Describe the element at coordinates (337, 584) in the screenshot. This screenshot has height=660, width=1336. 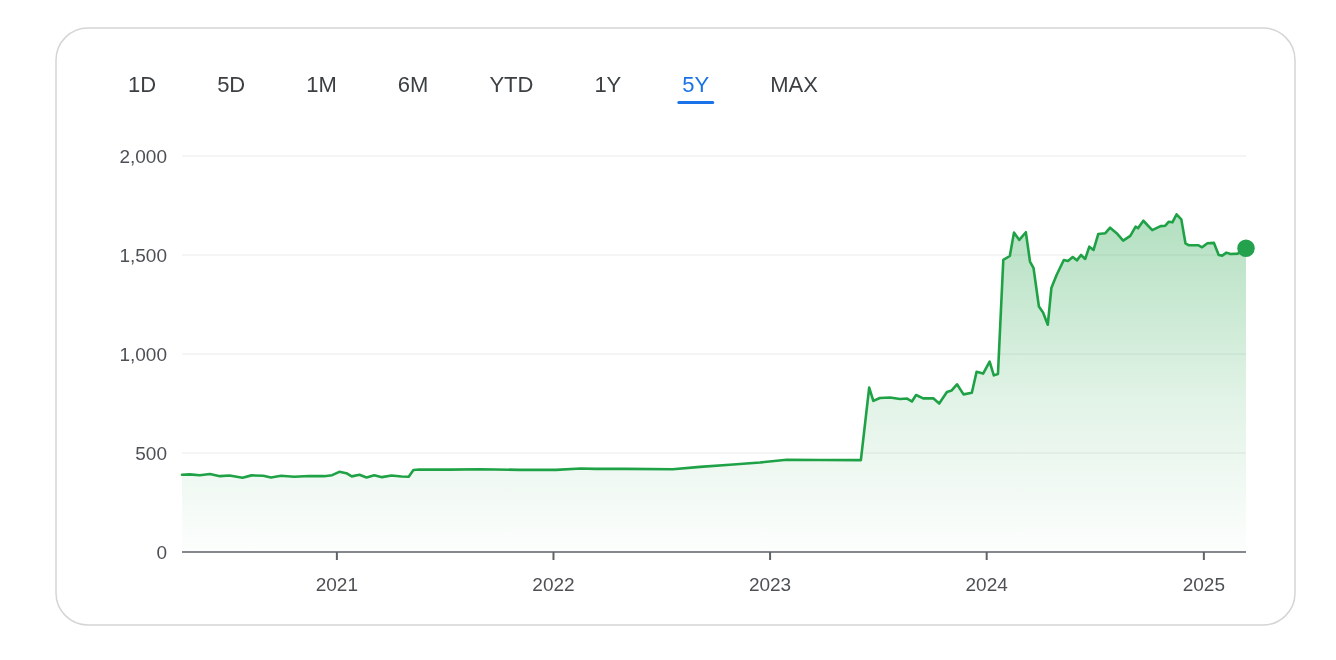
I see `x-tick-label: 2021` at that location.